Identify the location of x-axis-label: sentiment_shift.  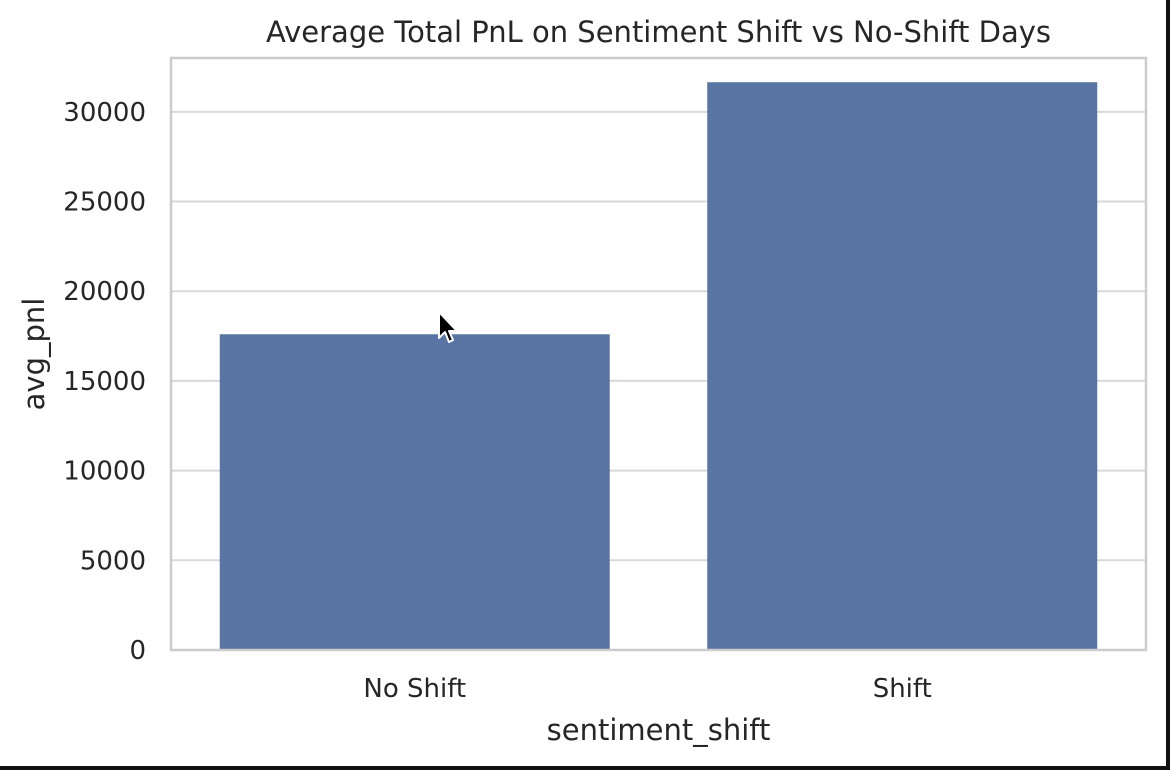
(659, 730).